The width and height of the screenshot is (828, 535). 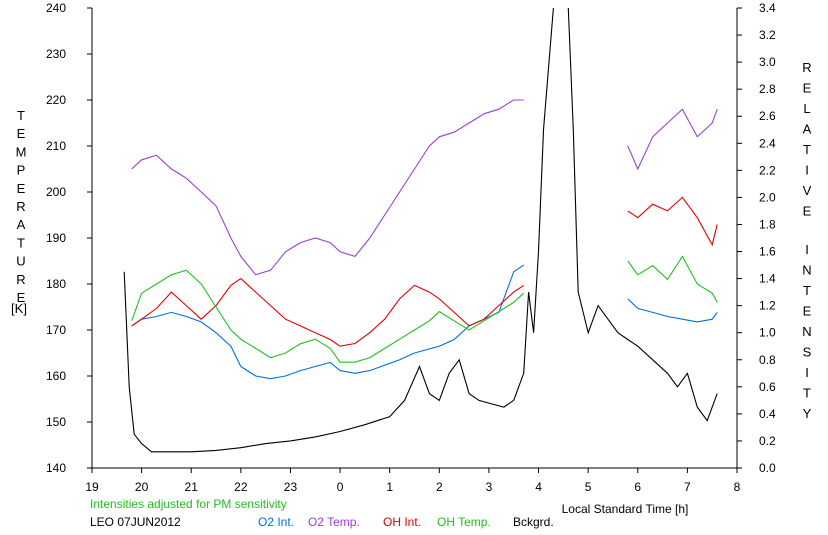 What do you see at coordinates (588, 487) in the screenshot?
I see `x-tick-label: 5` at bounding box center [588, 487].